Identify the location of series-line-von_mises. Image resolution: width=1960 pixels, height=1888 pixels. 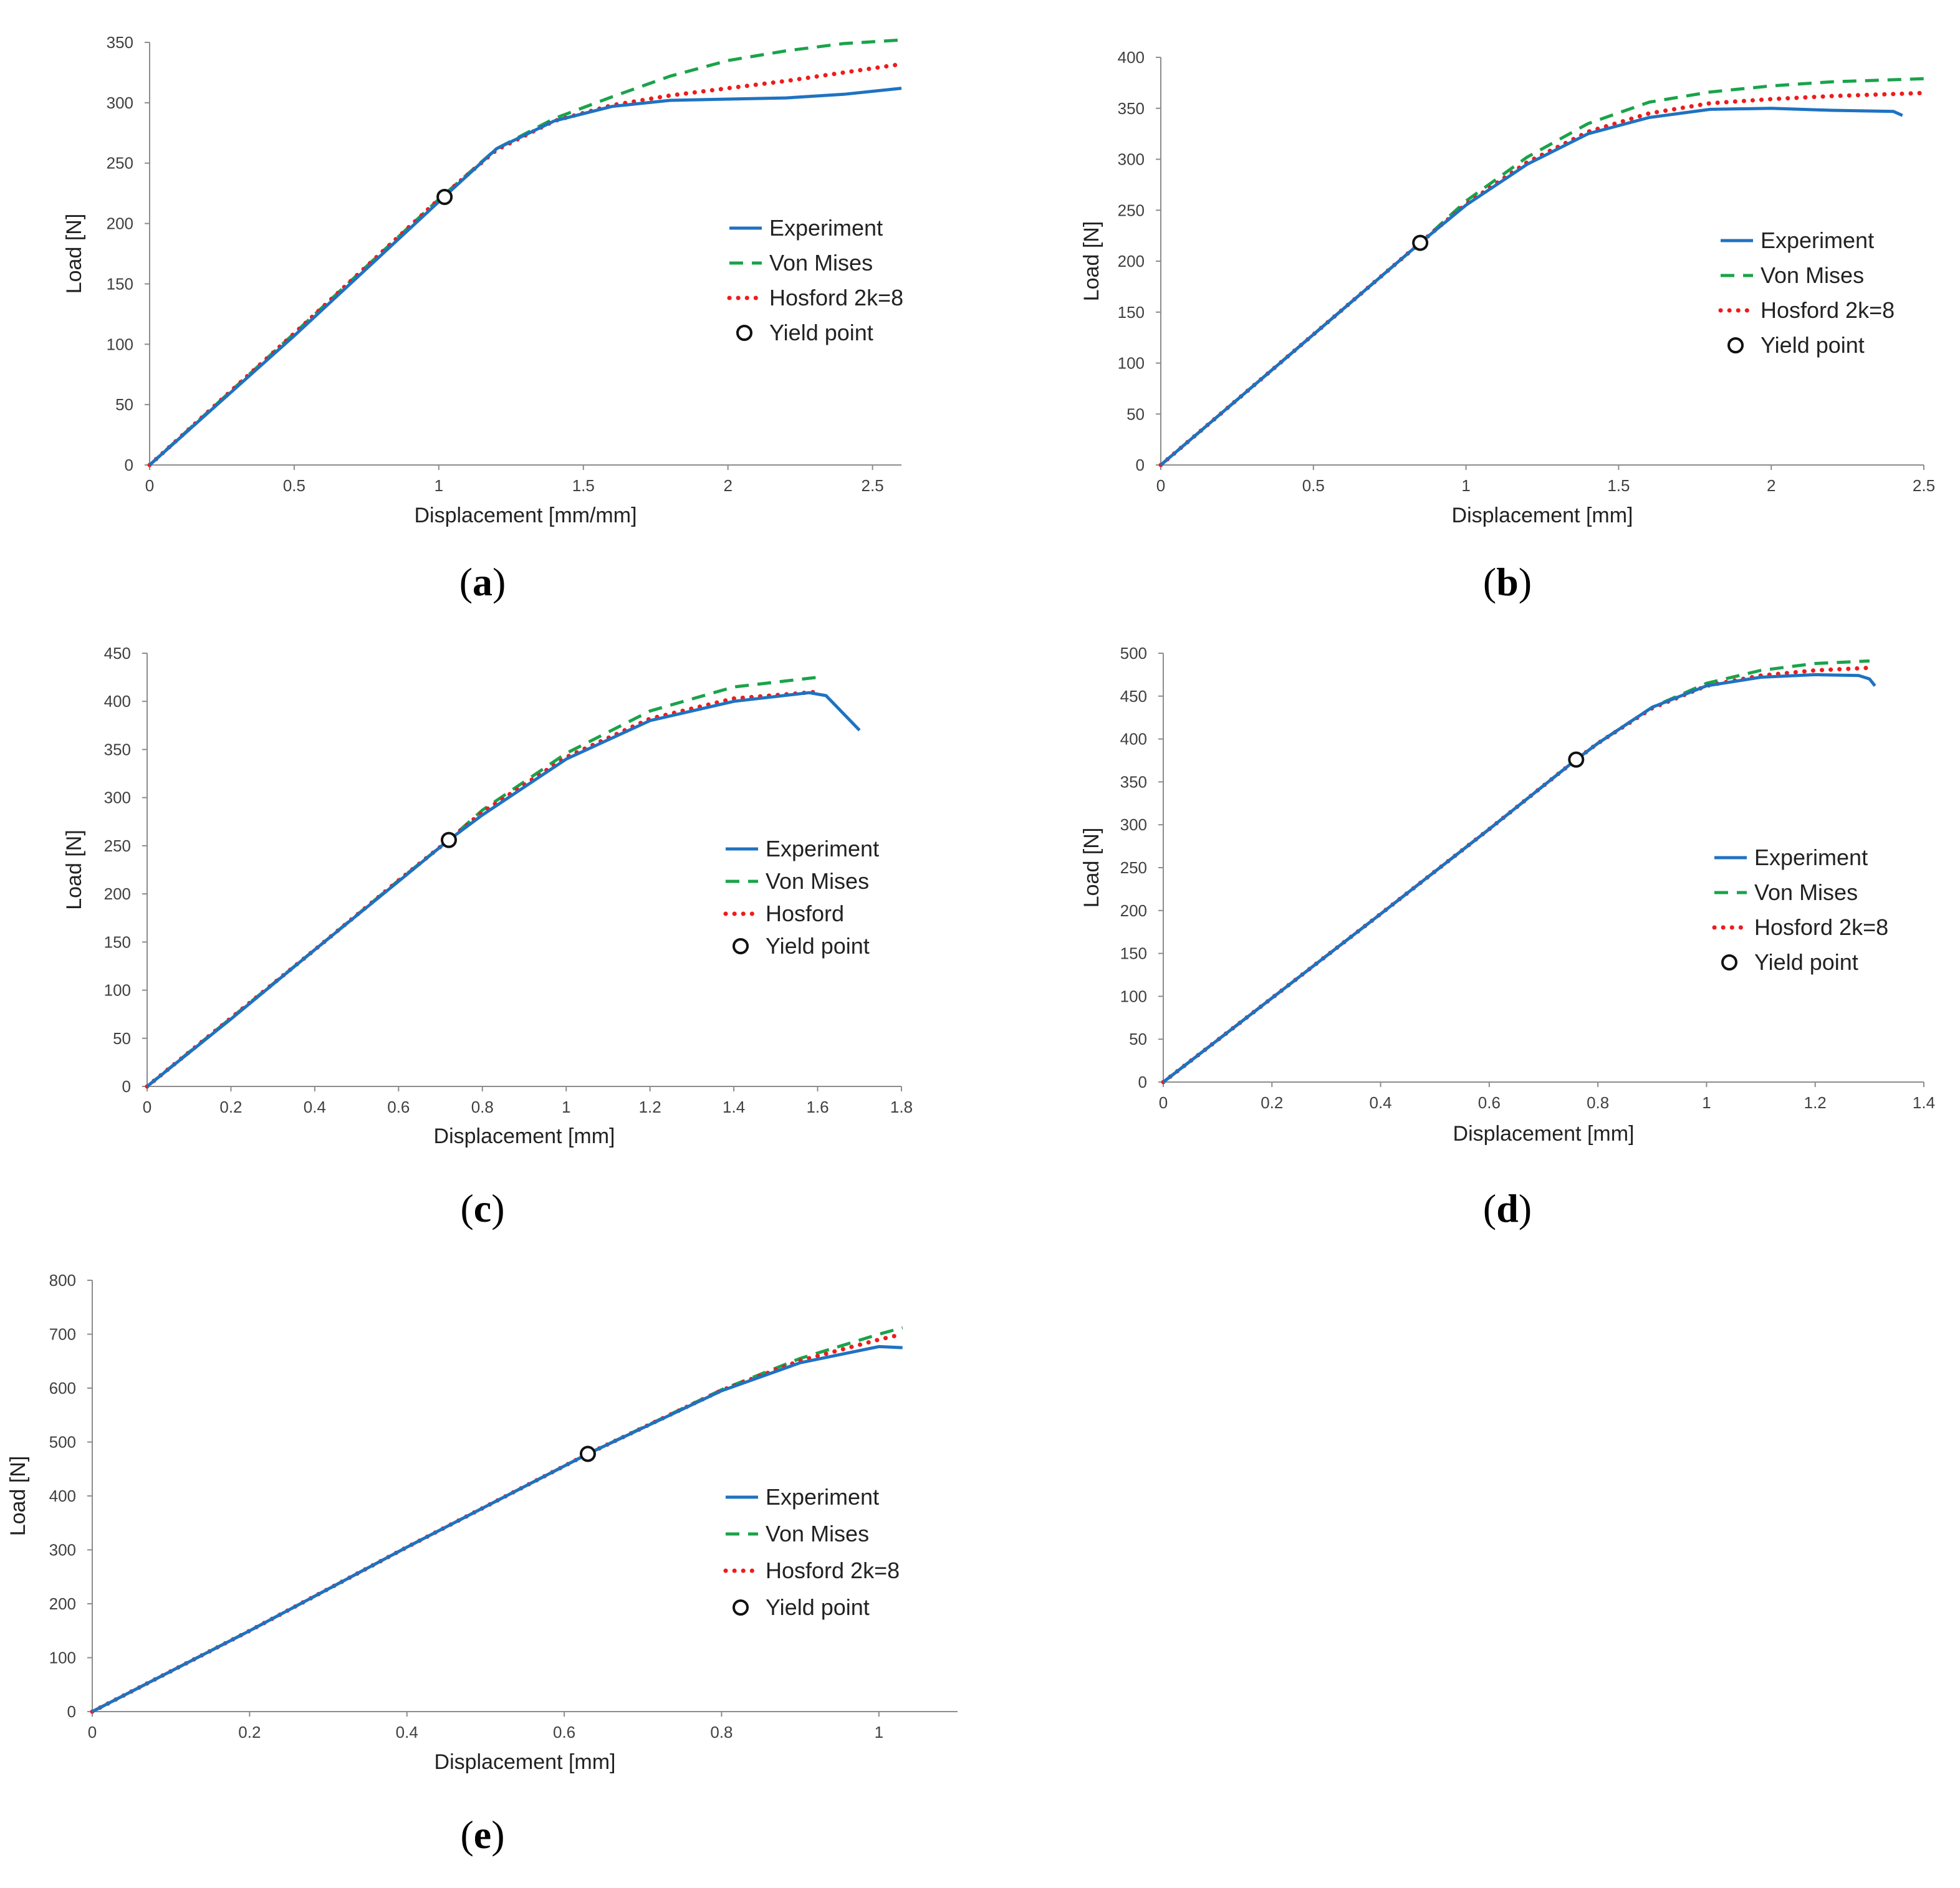
(1516, 871).